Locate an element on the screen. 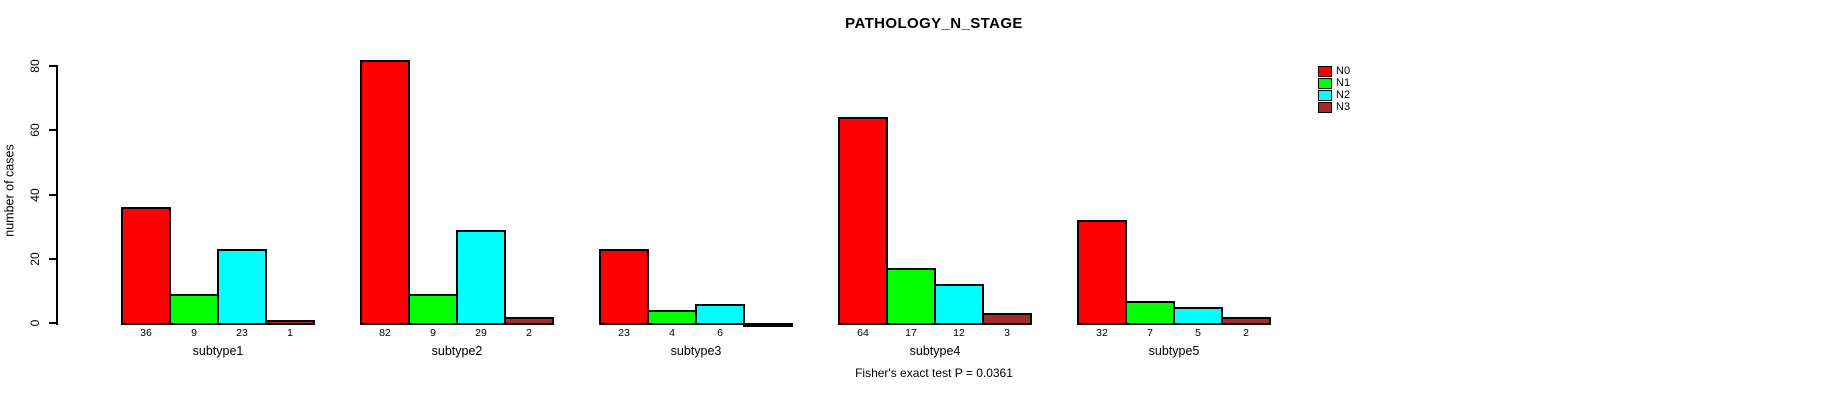  x-category-label-subtype5: subtype5 is located at coordinates (1174, 351).